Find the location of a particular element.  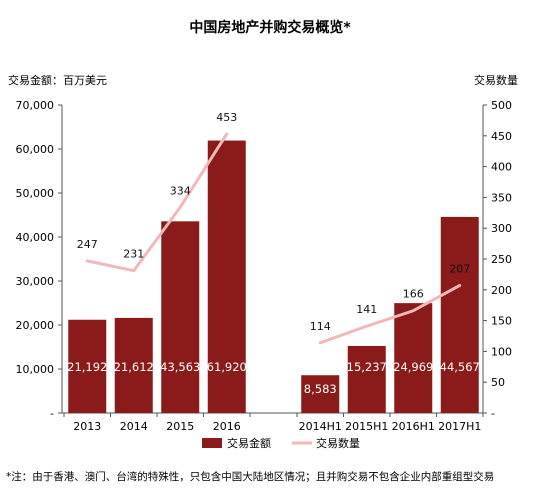

left-tick-label: 70,000 is located at coordinates (35, 105).